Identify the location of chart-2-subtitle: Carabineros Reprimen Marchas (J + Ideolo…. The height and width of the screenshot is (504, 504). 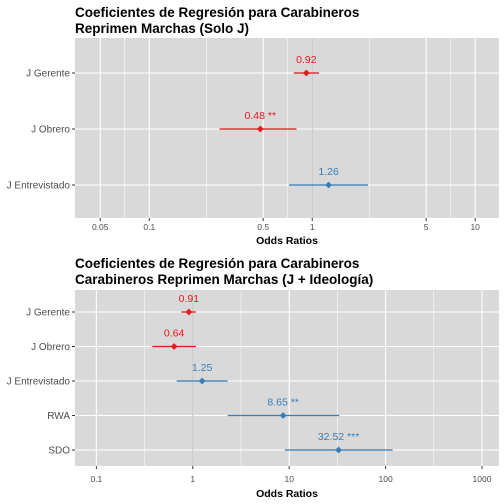
(224, 279).